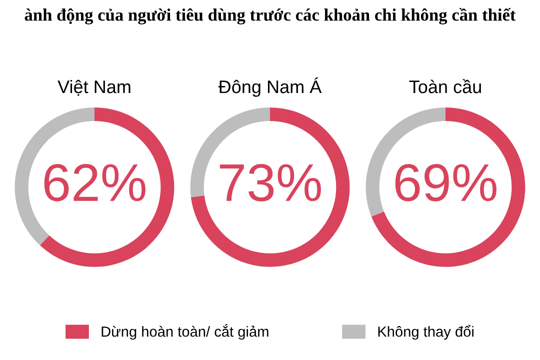 The width and height of the screenshot is (540, 360). Describe the element at coordinates (426, 332) in the screenshot. I see `legend-label: Không thay đổi` at that location.